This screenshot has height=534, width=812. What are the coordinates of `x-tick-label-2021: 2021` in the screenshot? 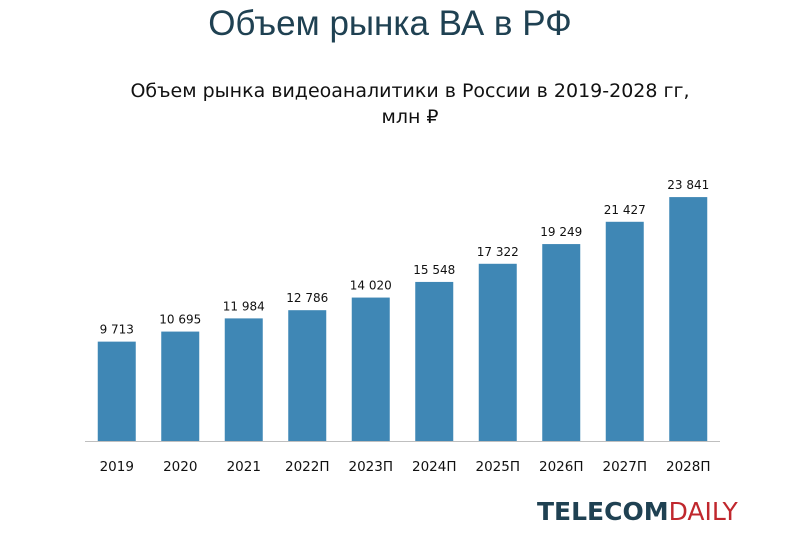 It's located at (244, 467).